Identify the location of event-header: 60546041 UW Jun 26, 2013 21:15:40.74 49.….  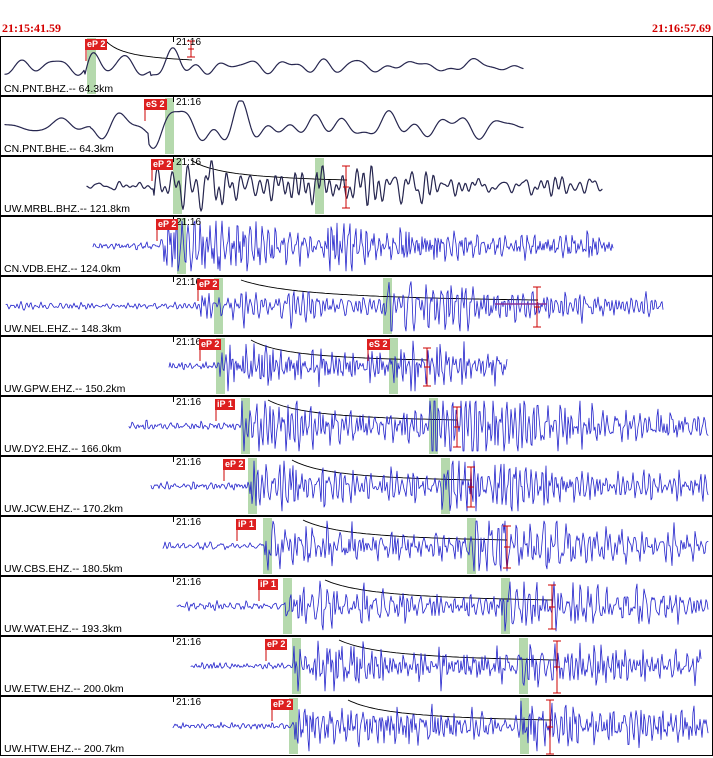
(357, 10).